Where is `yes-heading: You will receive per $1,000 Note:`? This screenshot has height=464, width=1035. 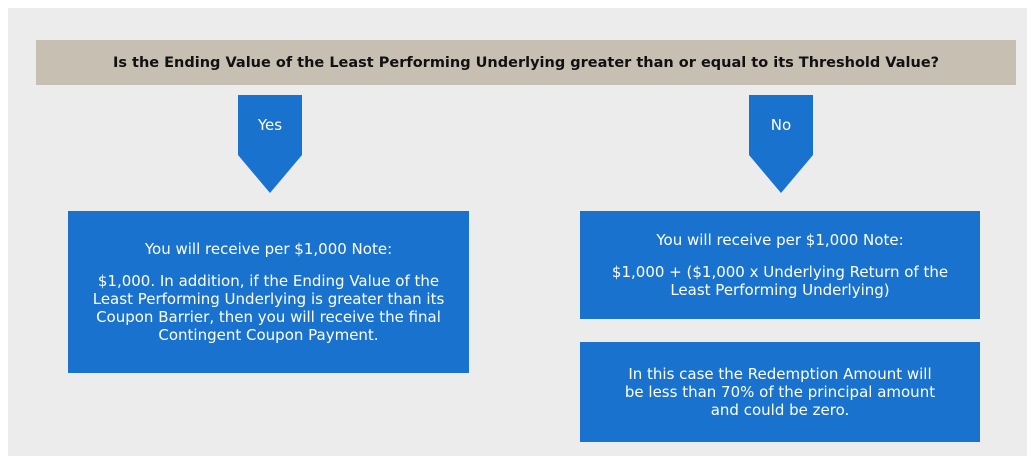 yes-heading: You will receive per $1,000 Note: is located at coordinates (268, 249).